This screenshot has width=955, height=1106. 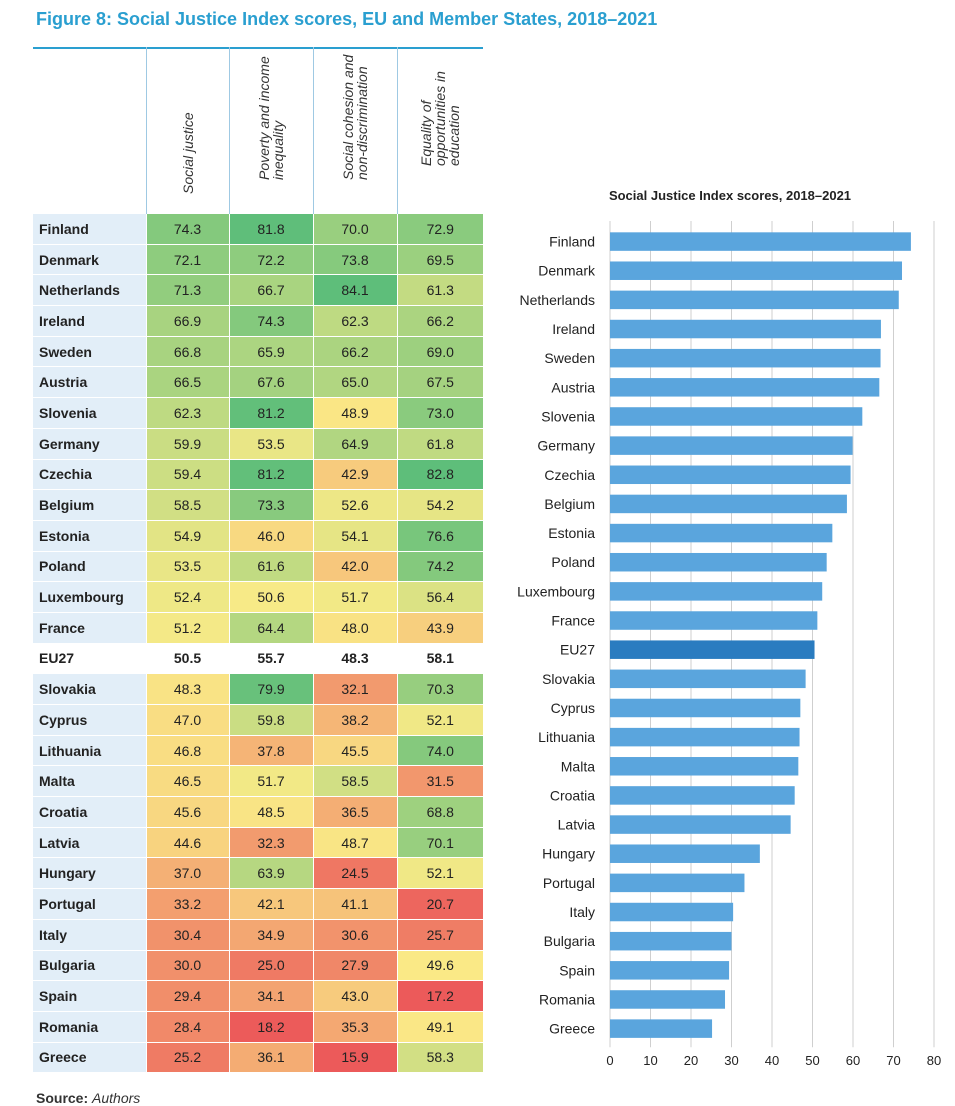 What do you see at coordinates (258, 873) in the screenshot?
I see `table-row: Hungary 37.0 63.9 24.5 52.1` at bounding box center [258, 873].